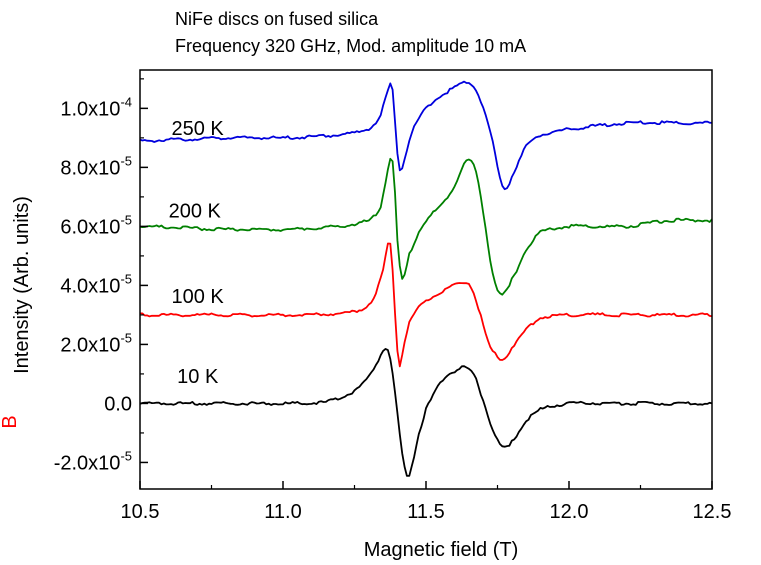  What do you see at coordinates (197, 253) in the screenshot?
I see `series-label-layer: 10 K 100 K 200 K 250 K` at bounding box center [197, 253].